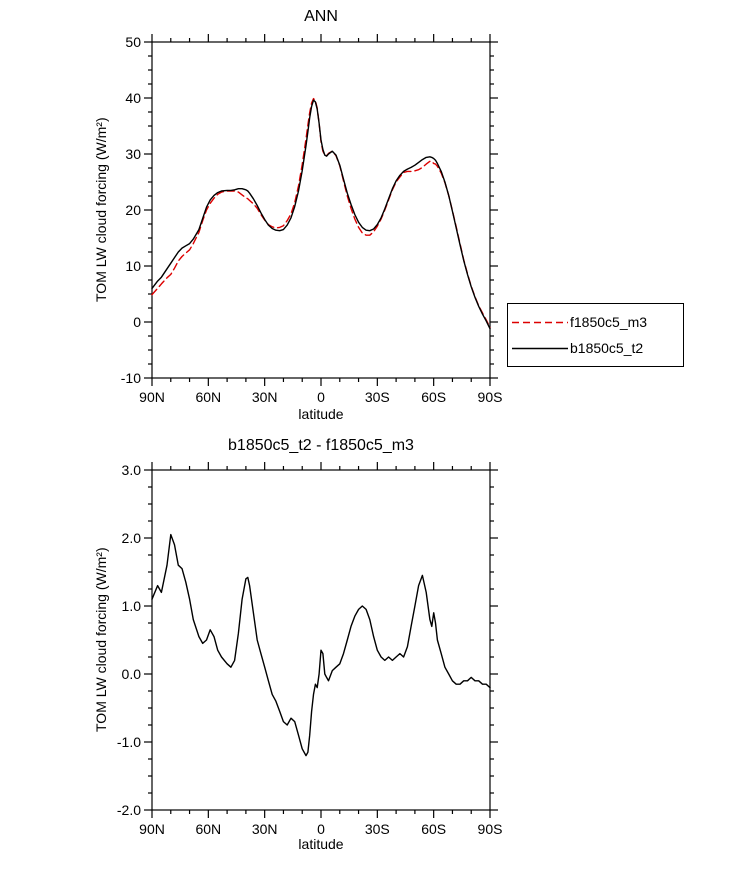 The height and width of the screenshot is (869, 733). What do you see at coordinates (137, 322) in the screenshot?
I see `y-tick-label: 0` at bounding box center [137, 322].